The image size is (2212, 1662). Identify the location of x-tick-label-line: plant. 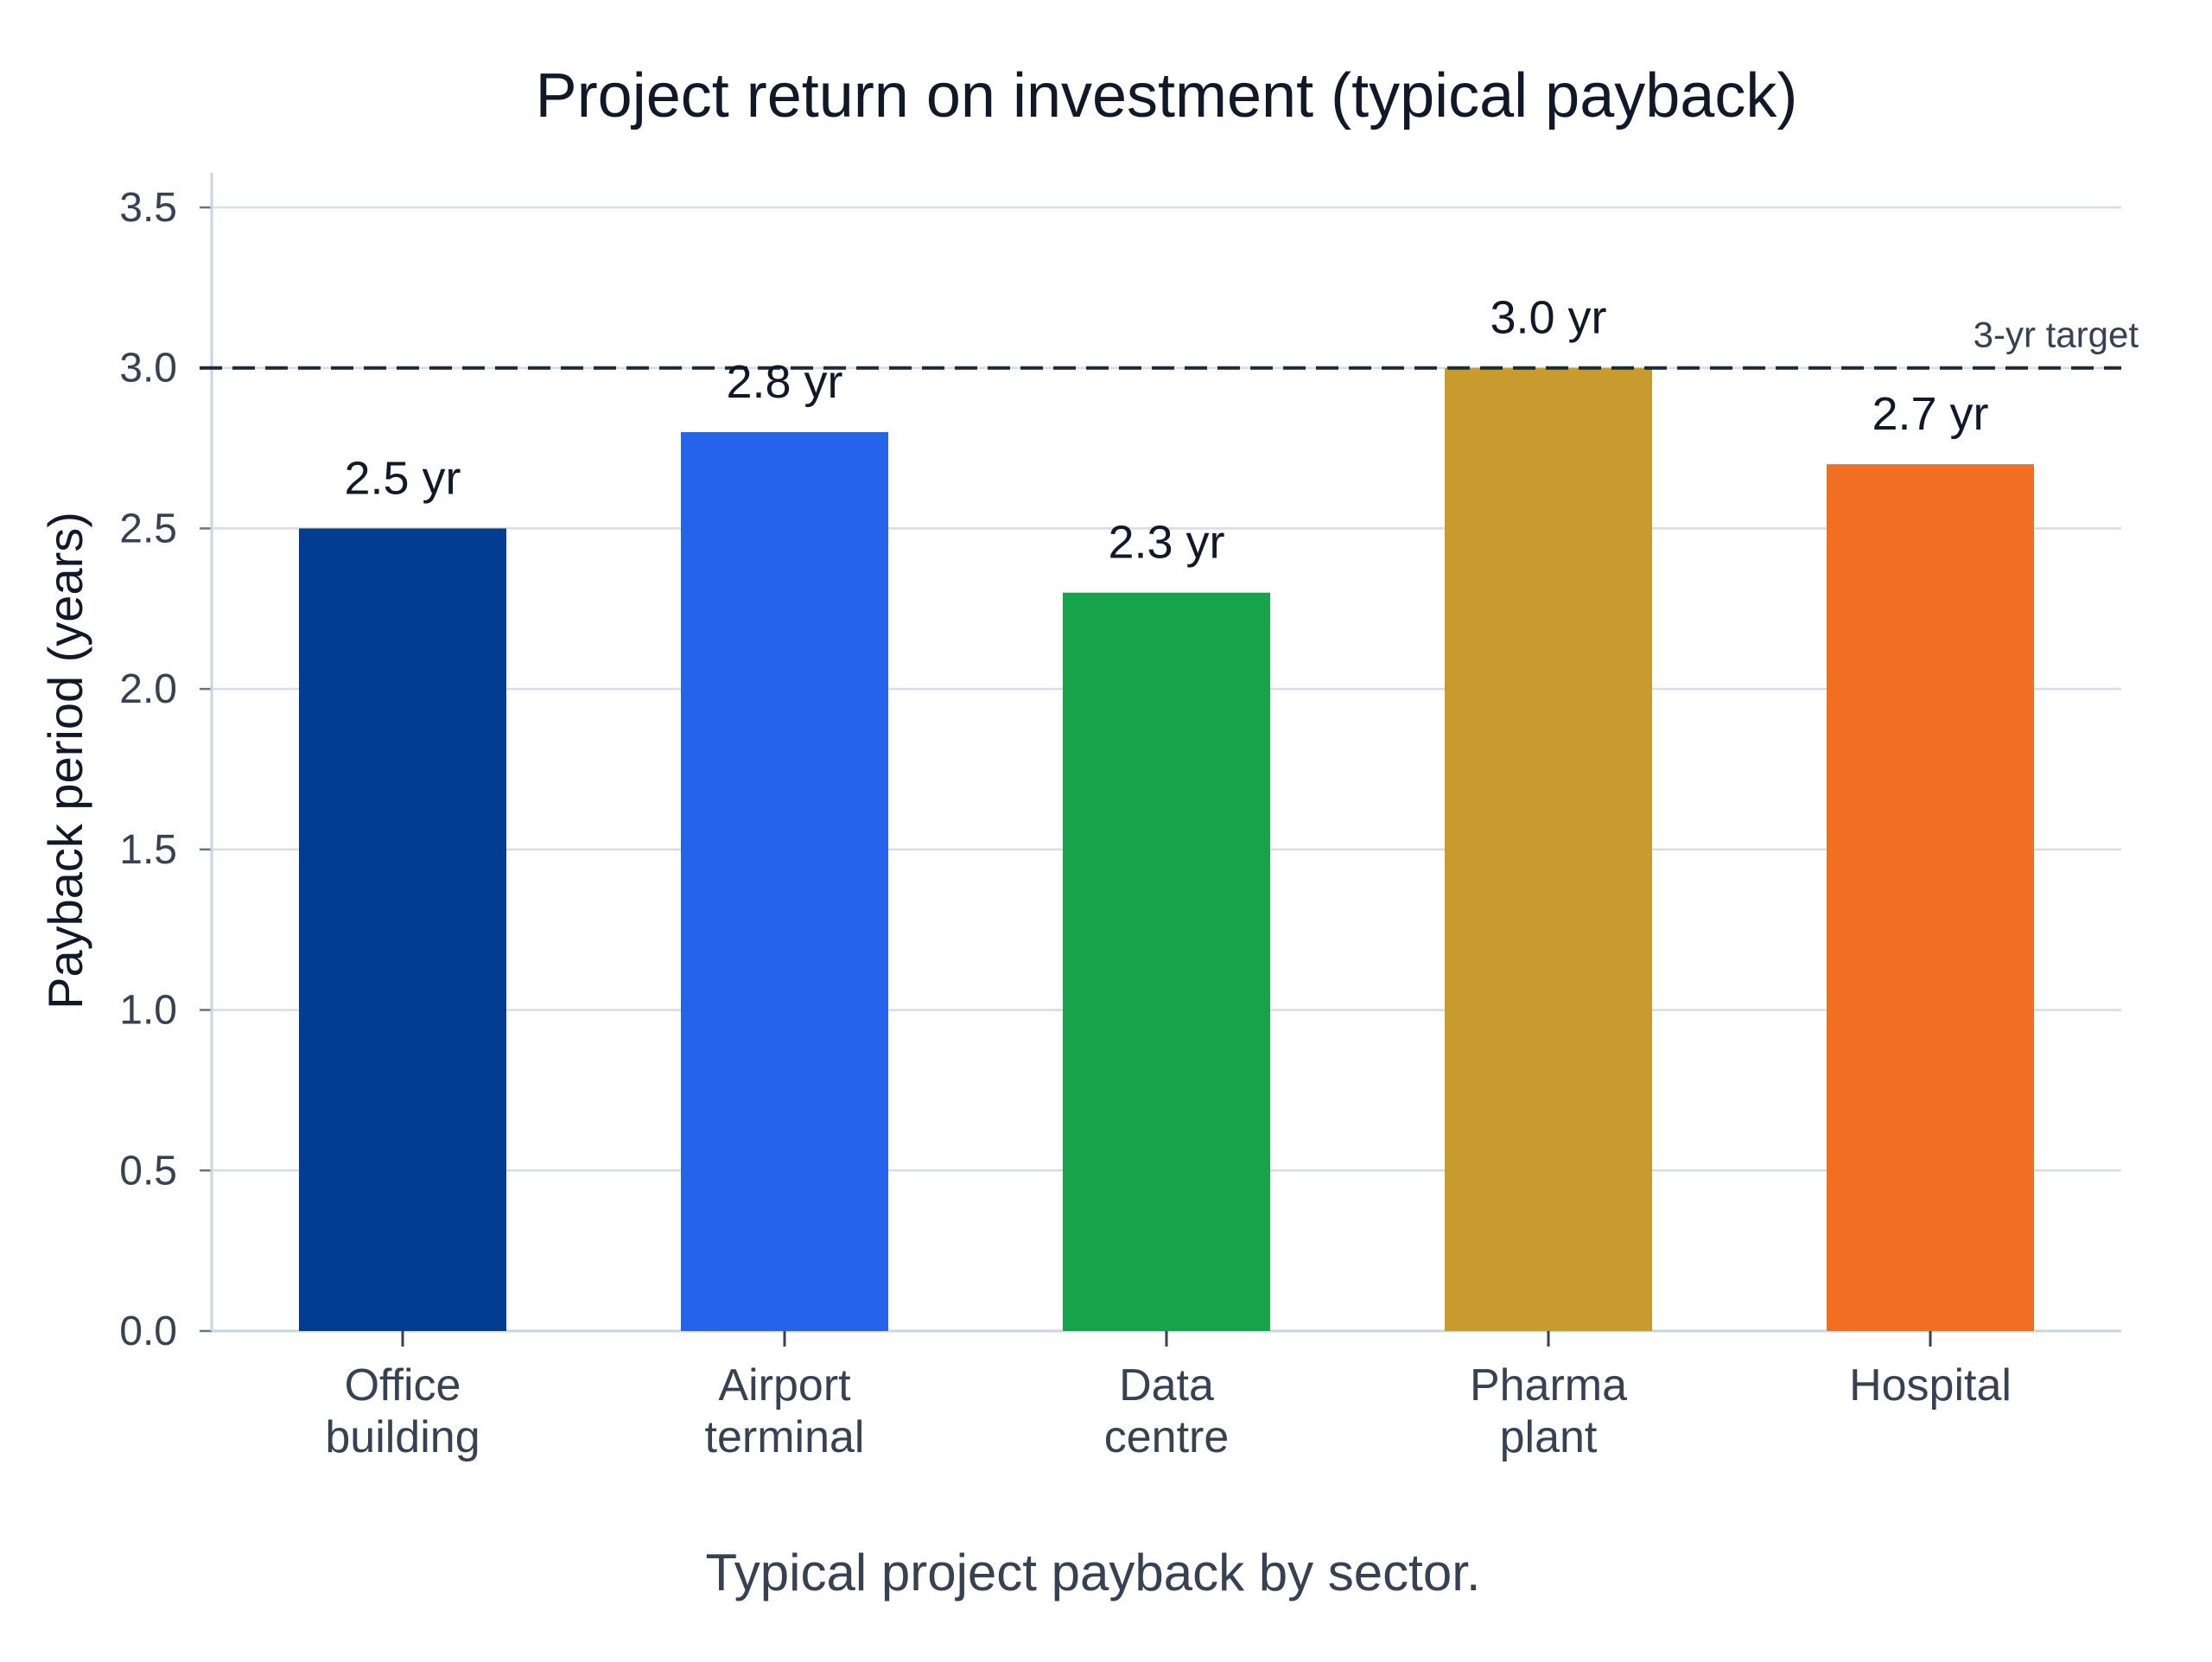
(1549, 1437).